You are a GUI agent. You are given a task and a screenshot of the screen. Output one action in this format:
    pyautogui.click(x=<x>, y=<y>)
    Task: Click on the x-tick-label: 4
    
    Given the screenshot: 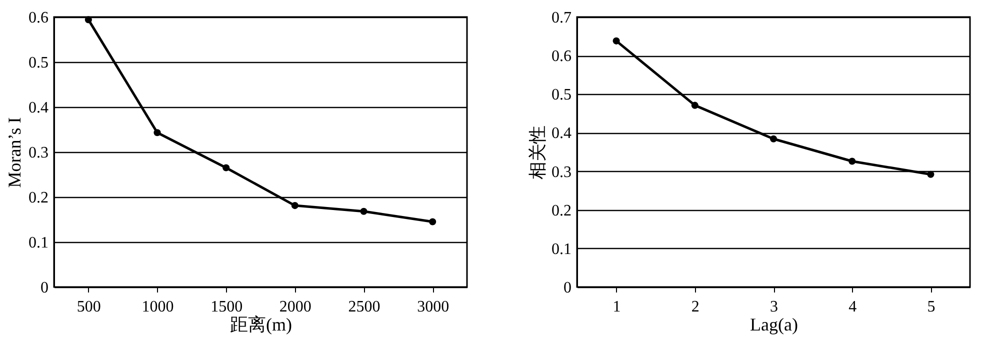 What is the action you would take?
    pyautogui.click(x=852, y=307)
    